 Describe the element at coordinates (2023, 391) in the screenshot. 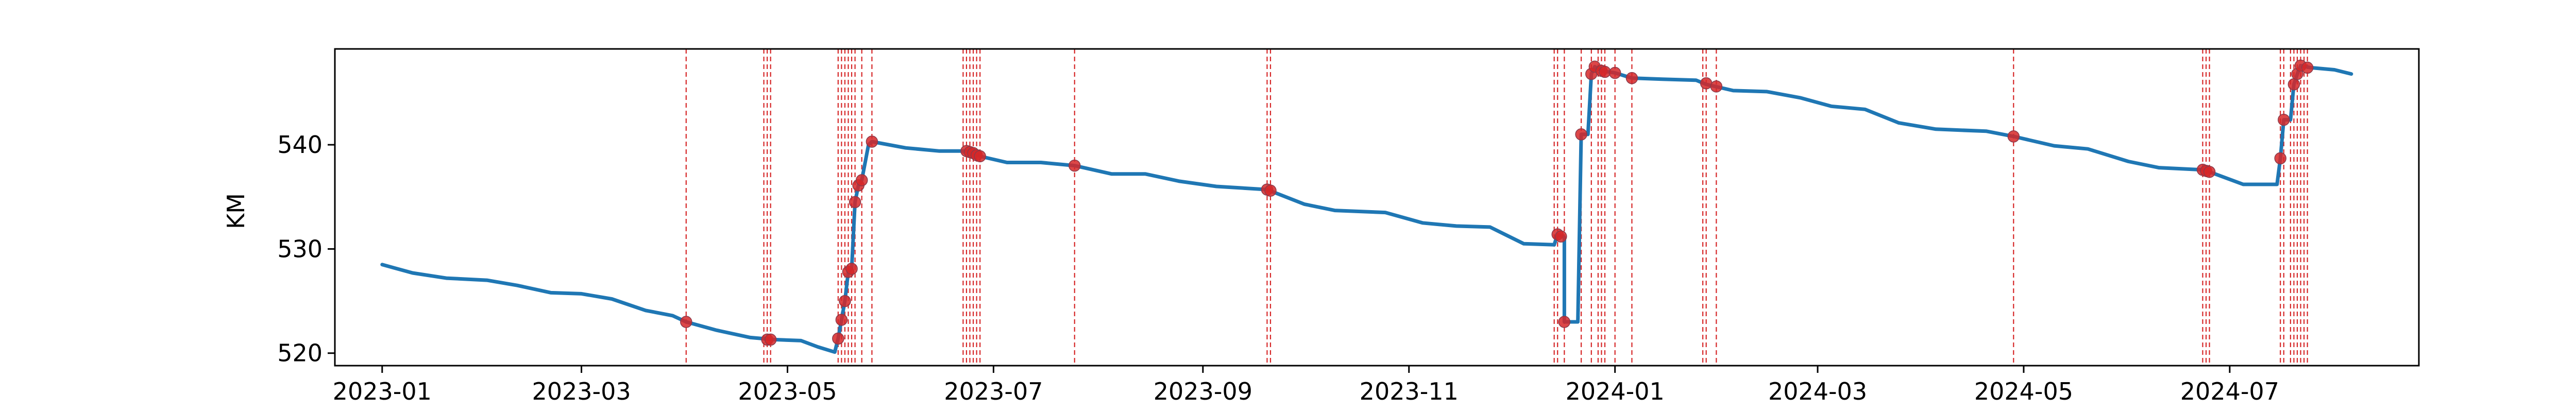

I see `x-tick-label: 2024-05` at that location.